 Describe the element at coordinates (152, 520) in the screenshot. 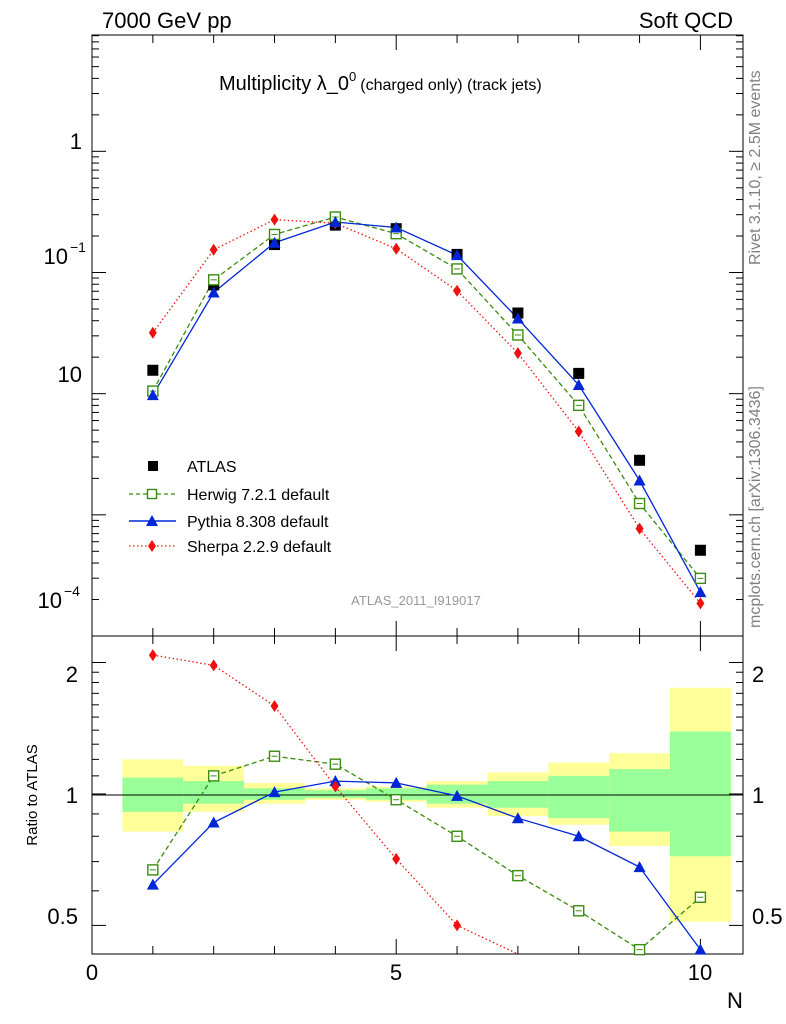

I see `legend-pythia-marker` at that location.